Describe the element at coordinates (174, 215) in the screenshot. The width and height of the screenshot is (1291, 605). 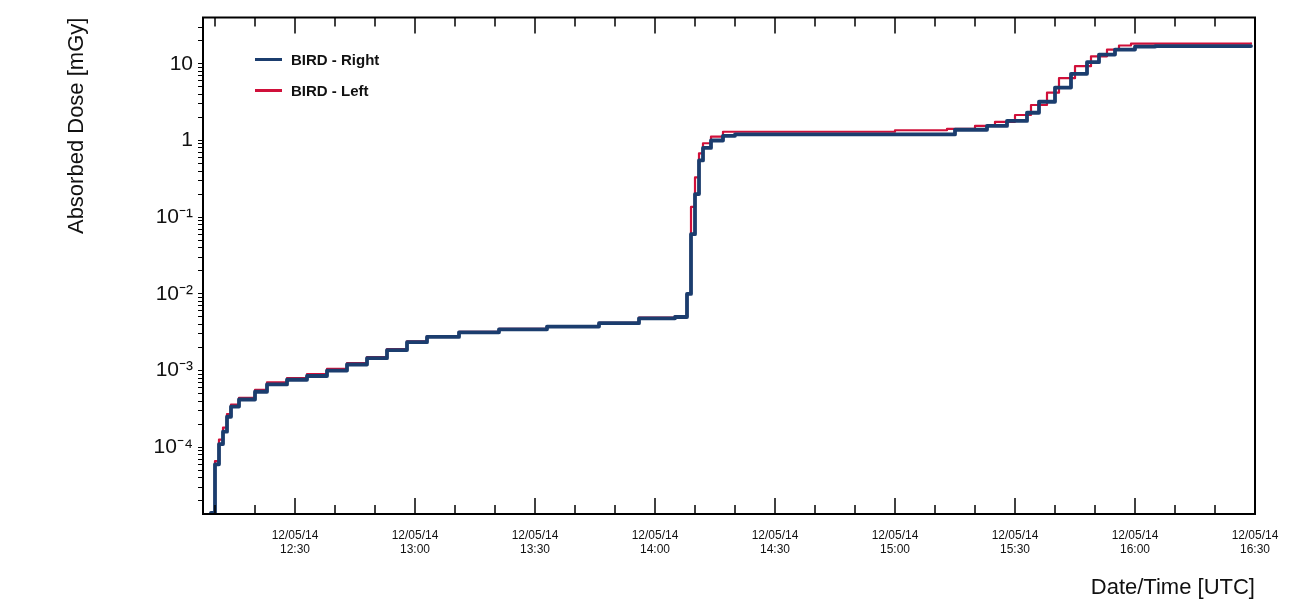
I see `y-tick-label: 10⁻¹` at that location.